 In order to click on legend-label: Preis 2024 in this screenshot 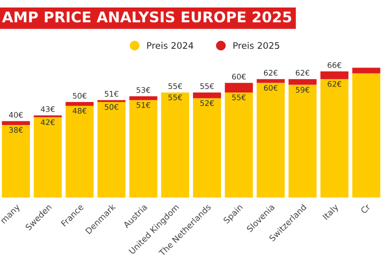, I will do `click(170, 45)`.